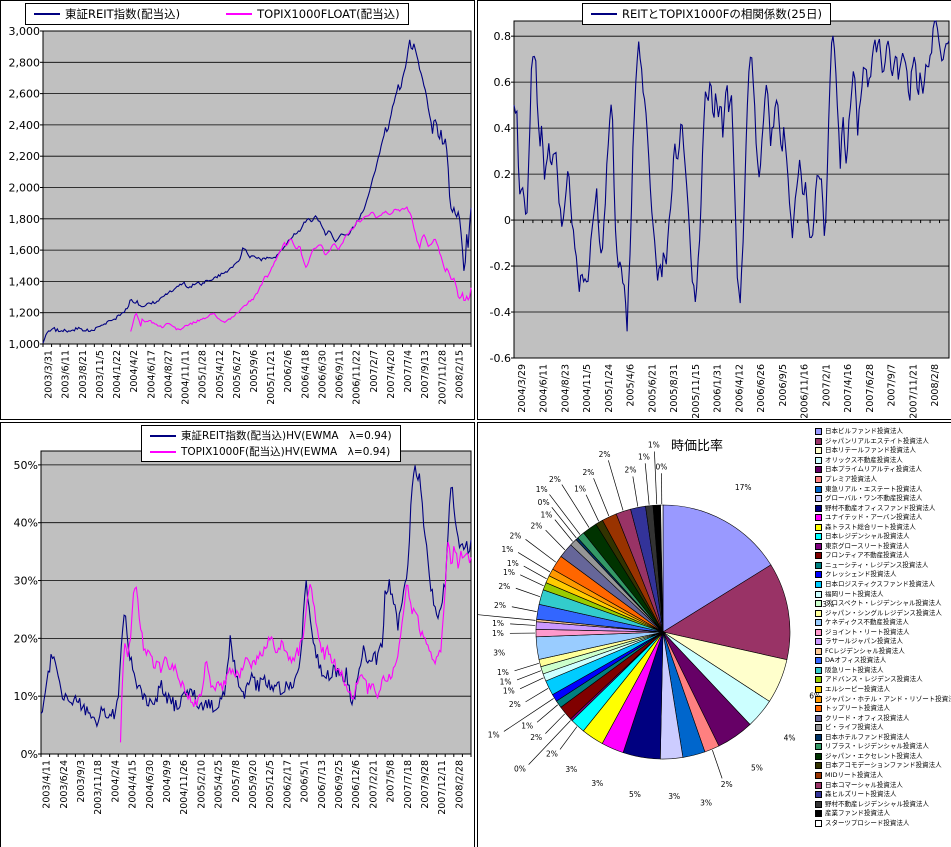  Describe the element at coordinates (184, 787) in the screenshot. I see `x-axis-label: 2004/11/26` at that location.